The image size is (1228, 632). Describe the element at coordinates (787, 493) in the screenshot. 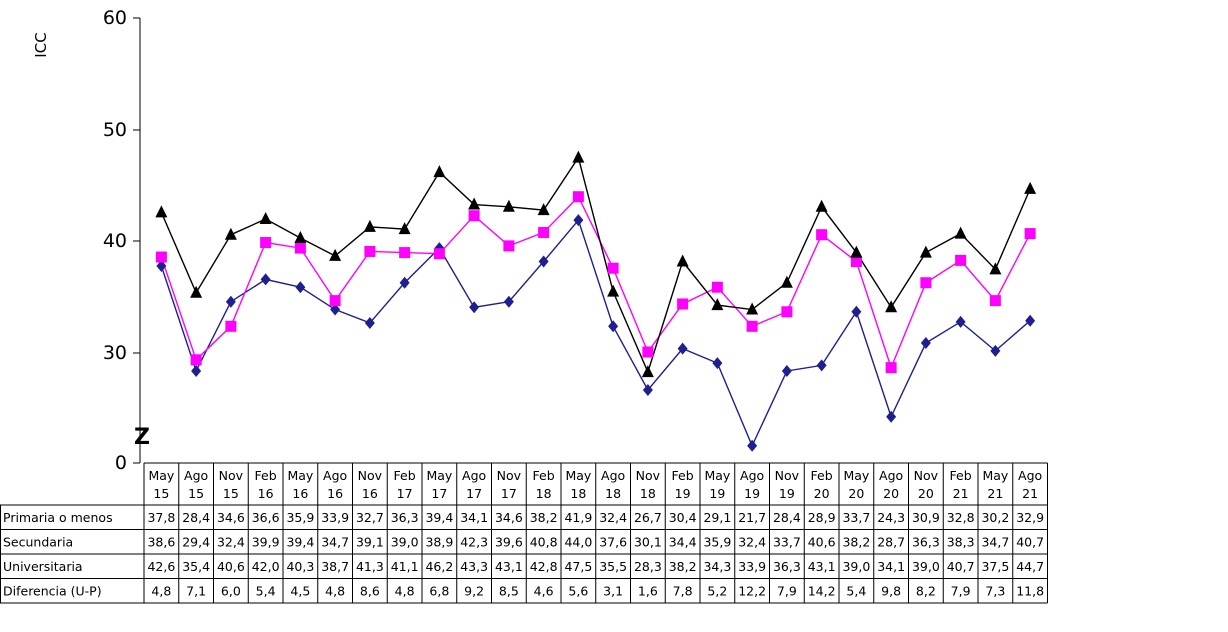

I see `x-tick-label-year: 19` at that location.